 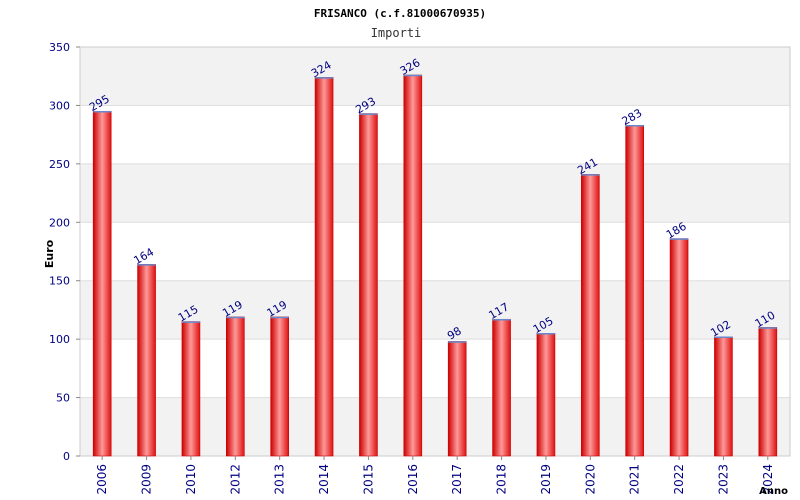 I want to click on x-tick-label: 2016, so click(x=413, y=479).